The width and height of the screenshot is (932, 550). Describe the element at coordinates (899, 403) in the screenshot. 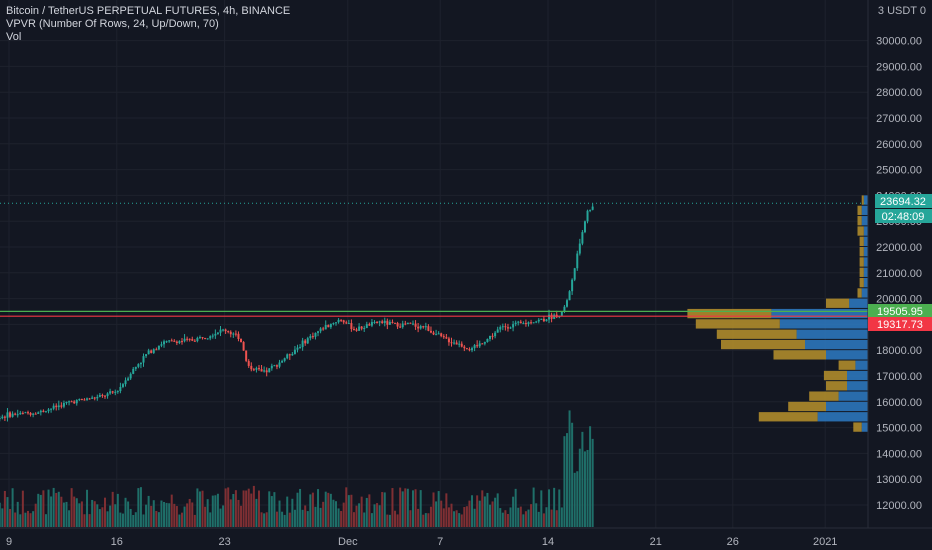

I see `y-tick-label: 16000.00` at that location.